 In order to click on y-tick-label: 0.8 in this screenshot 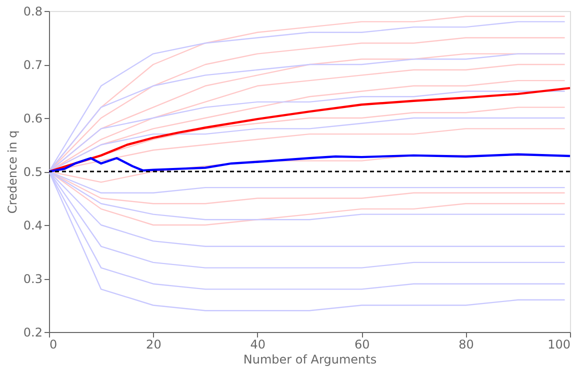, I will do `click(32, 11)`.